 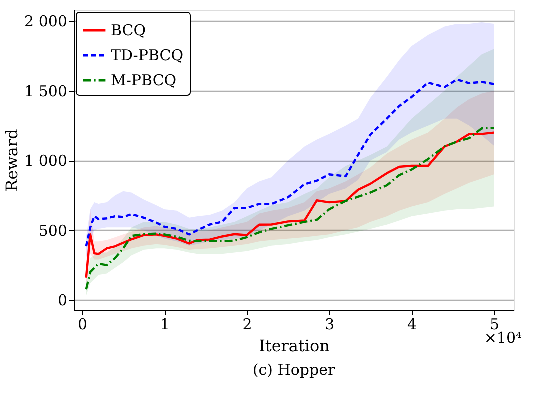 What do you see at coordinates (330, 325) in the screenshot?
I see `x-tick-label: 3` at bounding box center [330, 325].